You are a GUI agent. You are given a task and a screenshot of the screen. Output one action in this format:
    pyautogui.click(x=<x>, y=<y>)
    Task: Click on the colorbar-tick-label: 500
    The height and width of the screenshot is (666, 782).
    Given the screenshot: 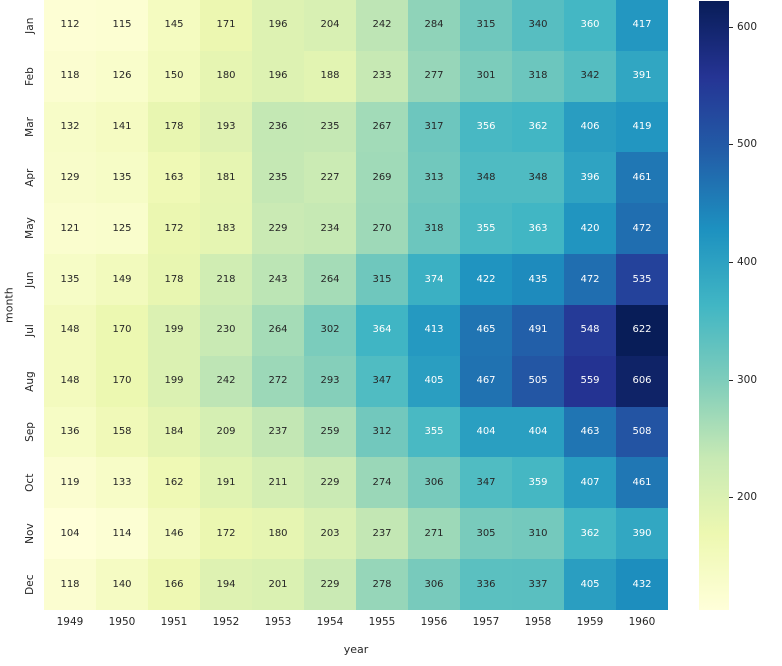 What is the action you would take?
    pyautogui.click(x=747, y=144)
    